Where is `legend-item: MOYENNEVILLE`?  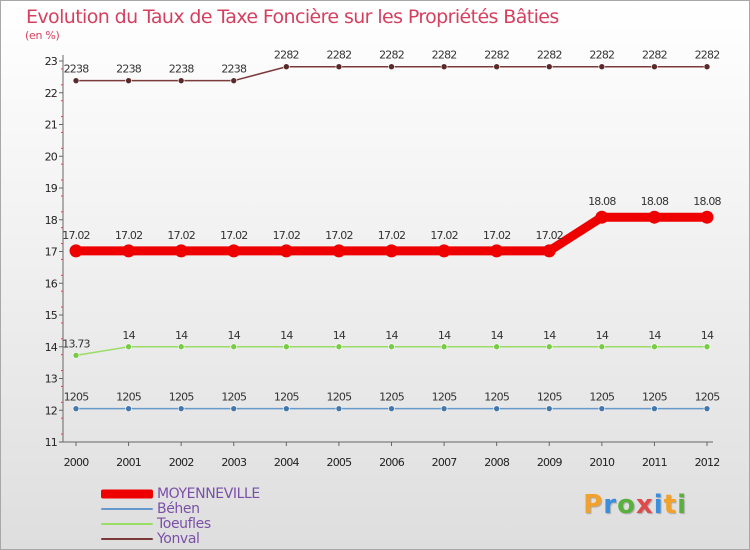
legend-item: MOYENNEVILLE is located at coordinates (211, 494).